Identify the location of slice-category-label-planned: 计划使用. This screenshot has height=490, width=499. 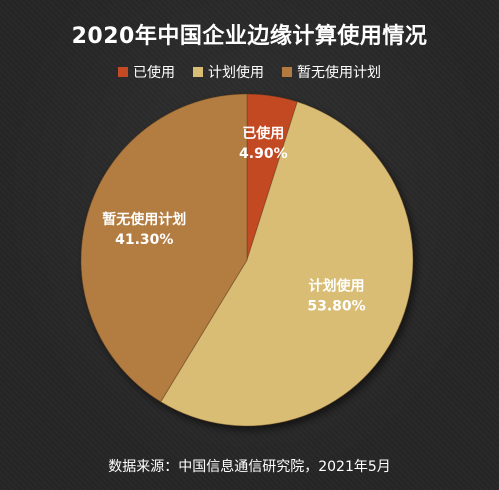
(337, 285).